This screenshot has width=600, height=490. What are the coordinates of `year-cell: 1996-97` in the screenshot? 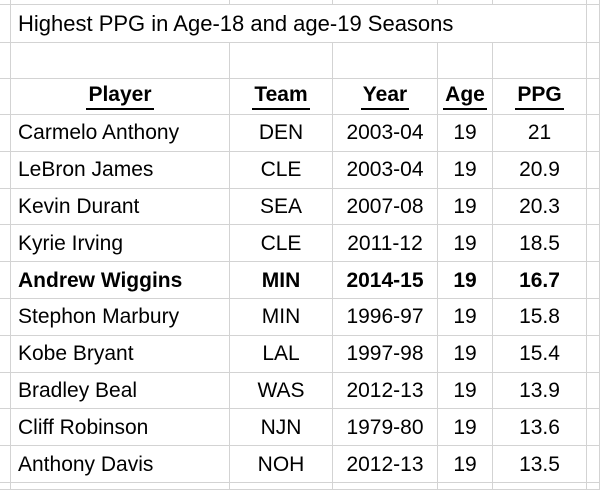 It's located at (385, 317).